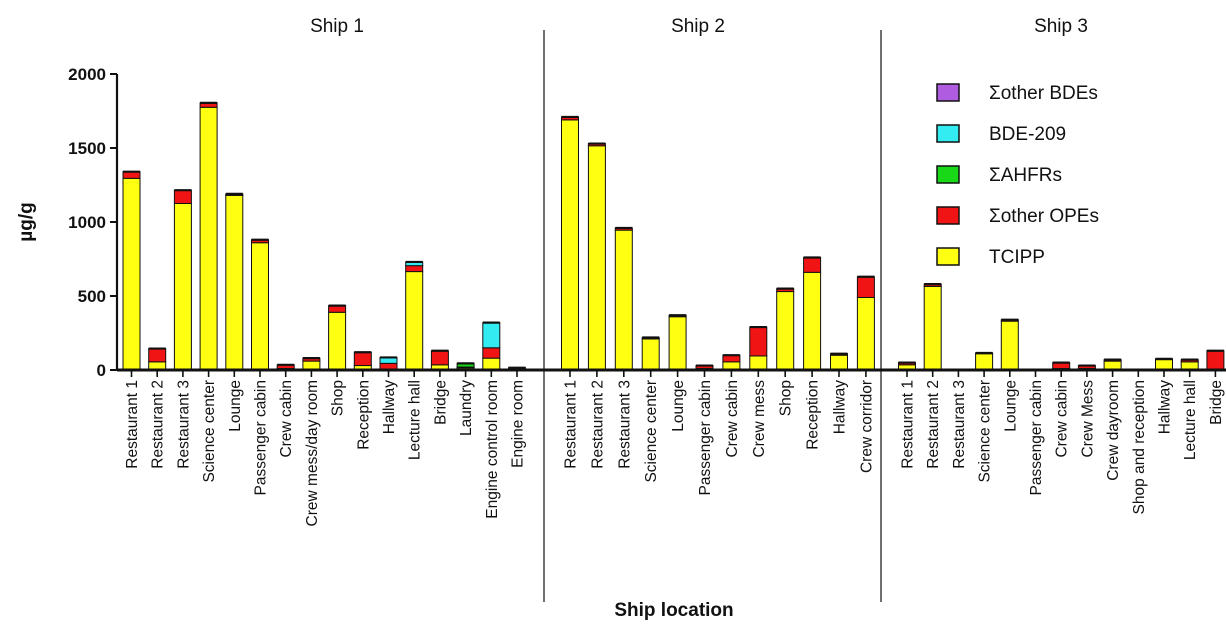 The image size is (1226, 624). Describe the element at coordinates (1017, 257) in the screenshot. I see `legend-label: TCIPP` at that location.